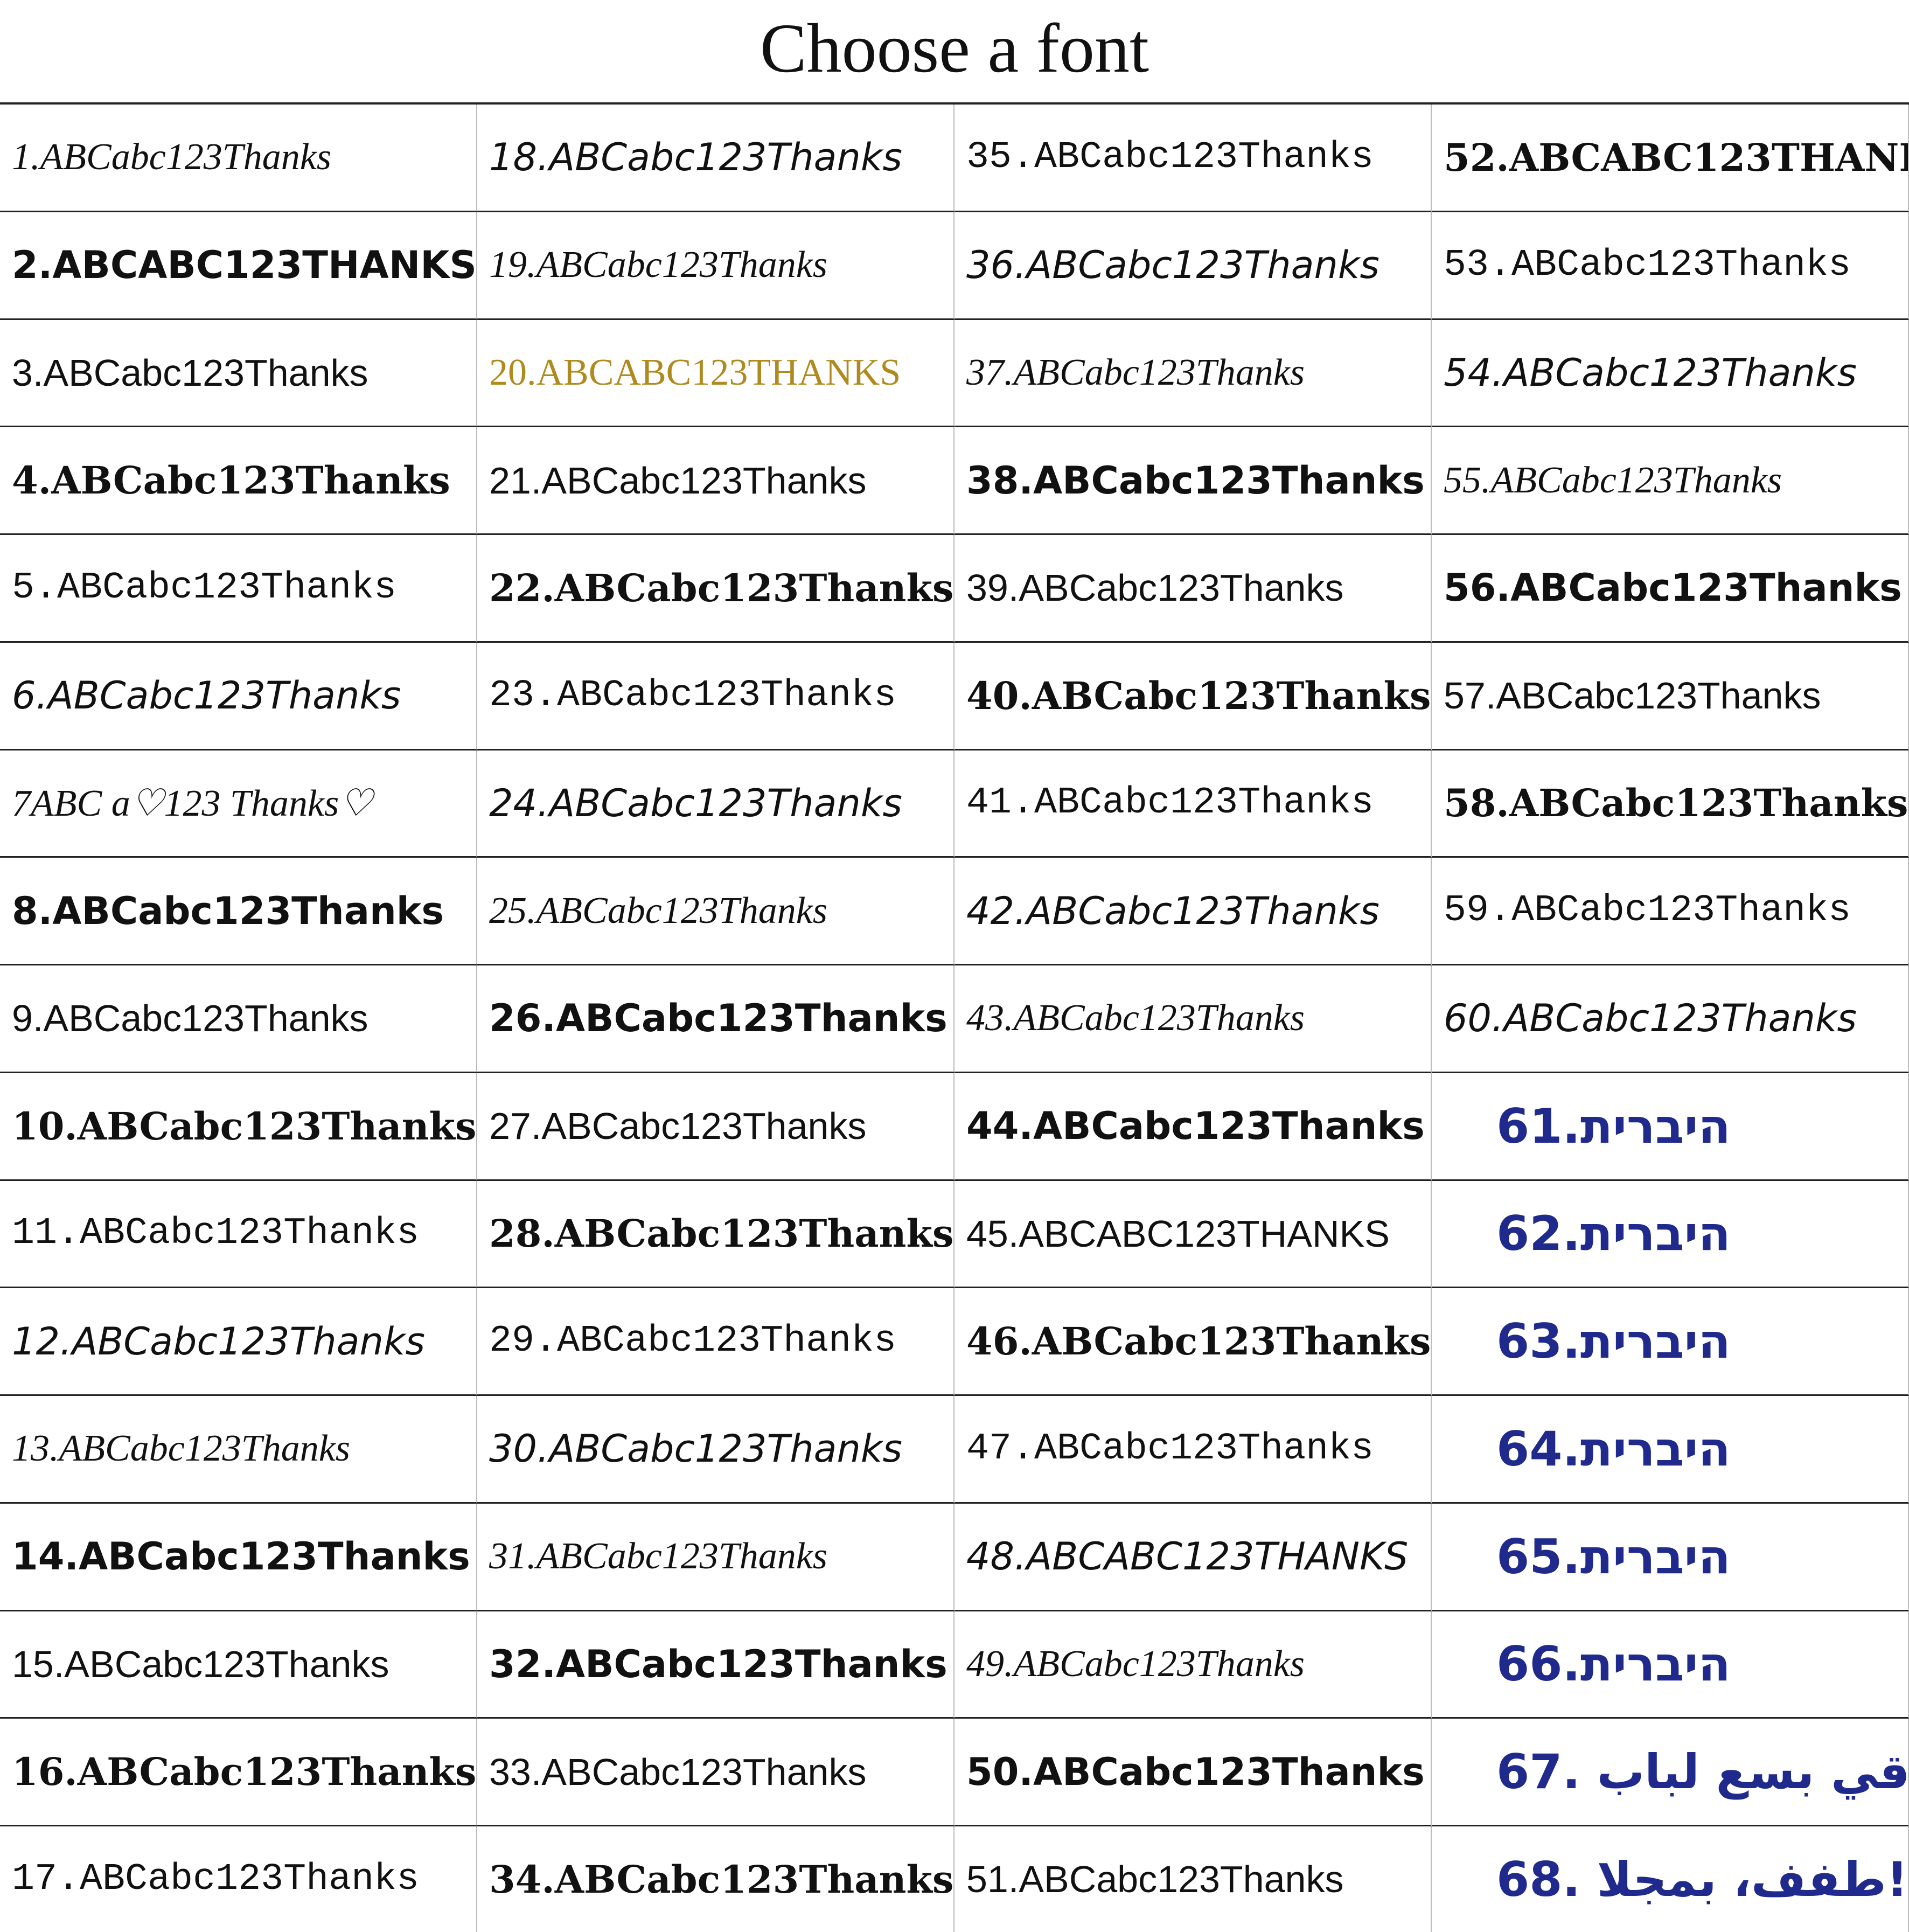 The height and width of the screenshot is (1932, 1909). What do you see at coordinates (715, 266) in the screenshot?
I see `font-option: 19.ABCabc123Thanks` at bounding box center [715, 266].